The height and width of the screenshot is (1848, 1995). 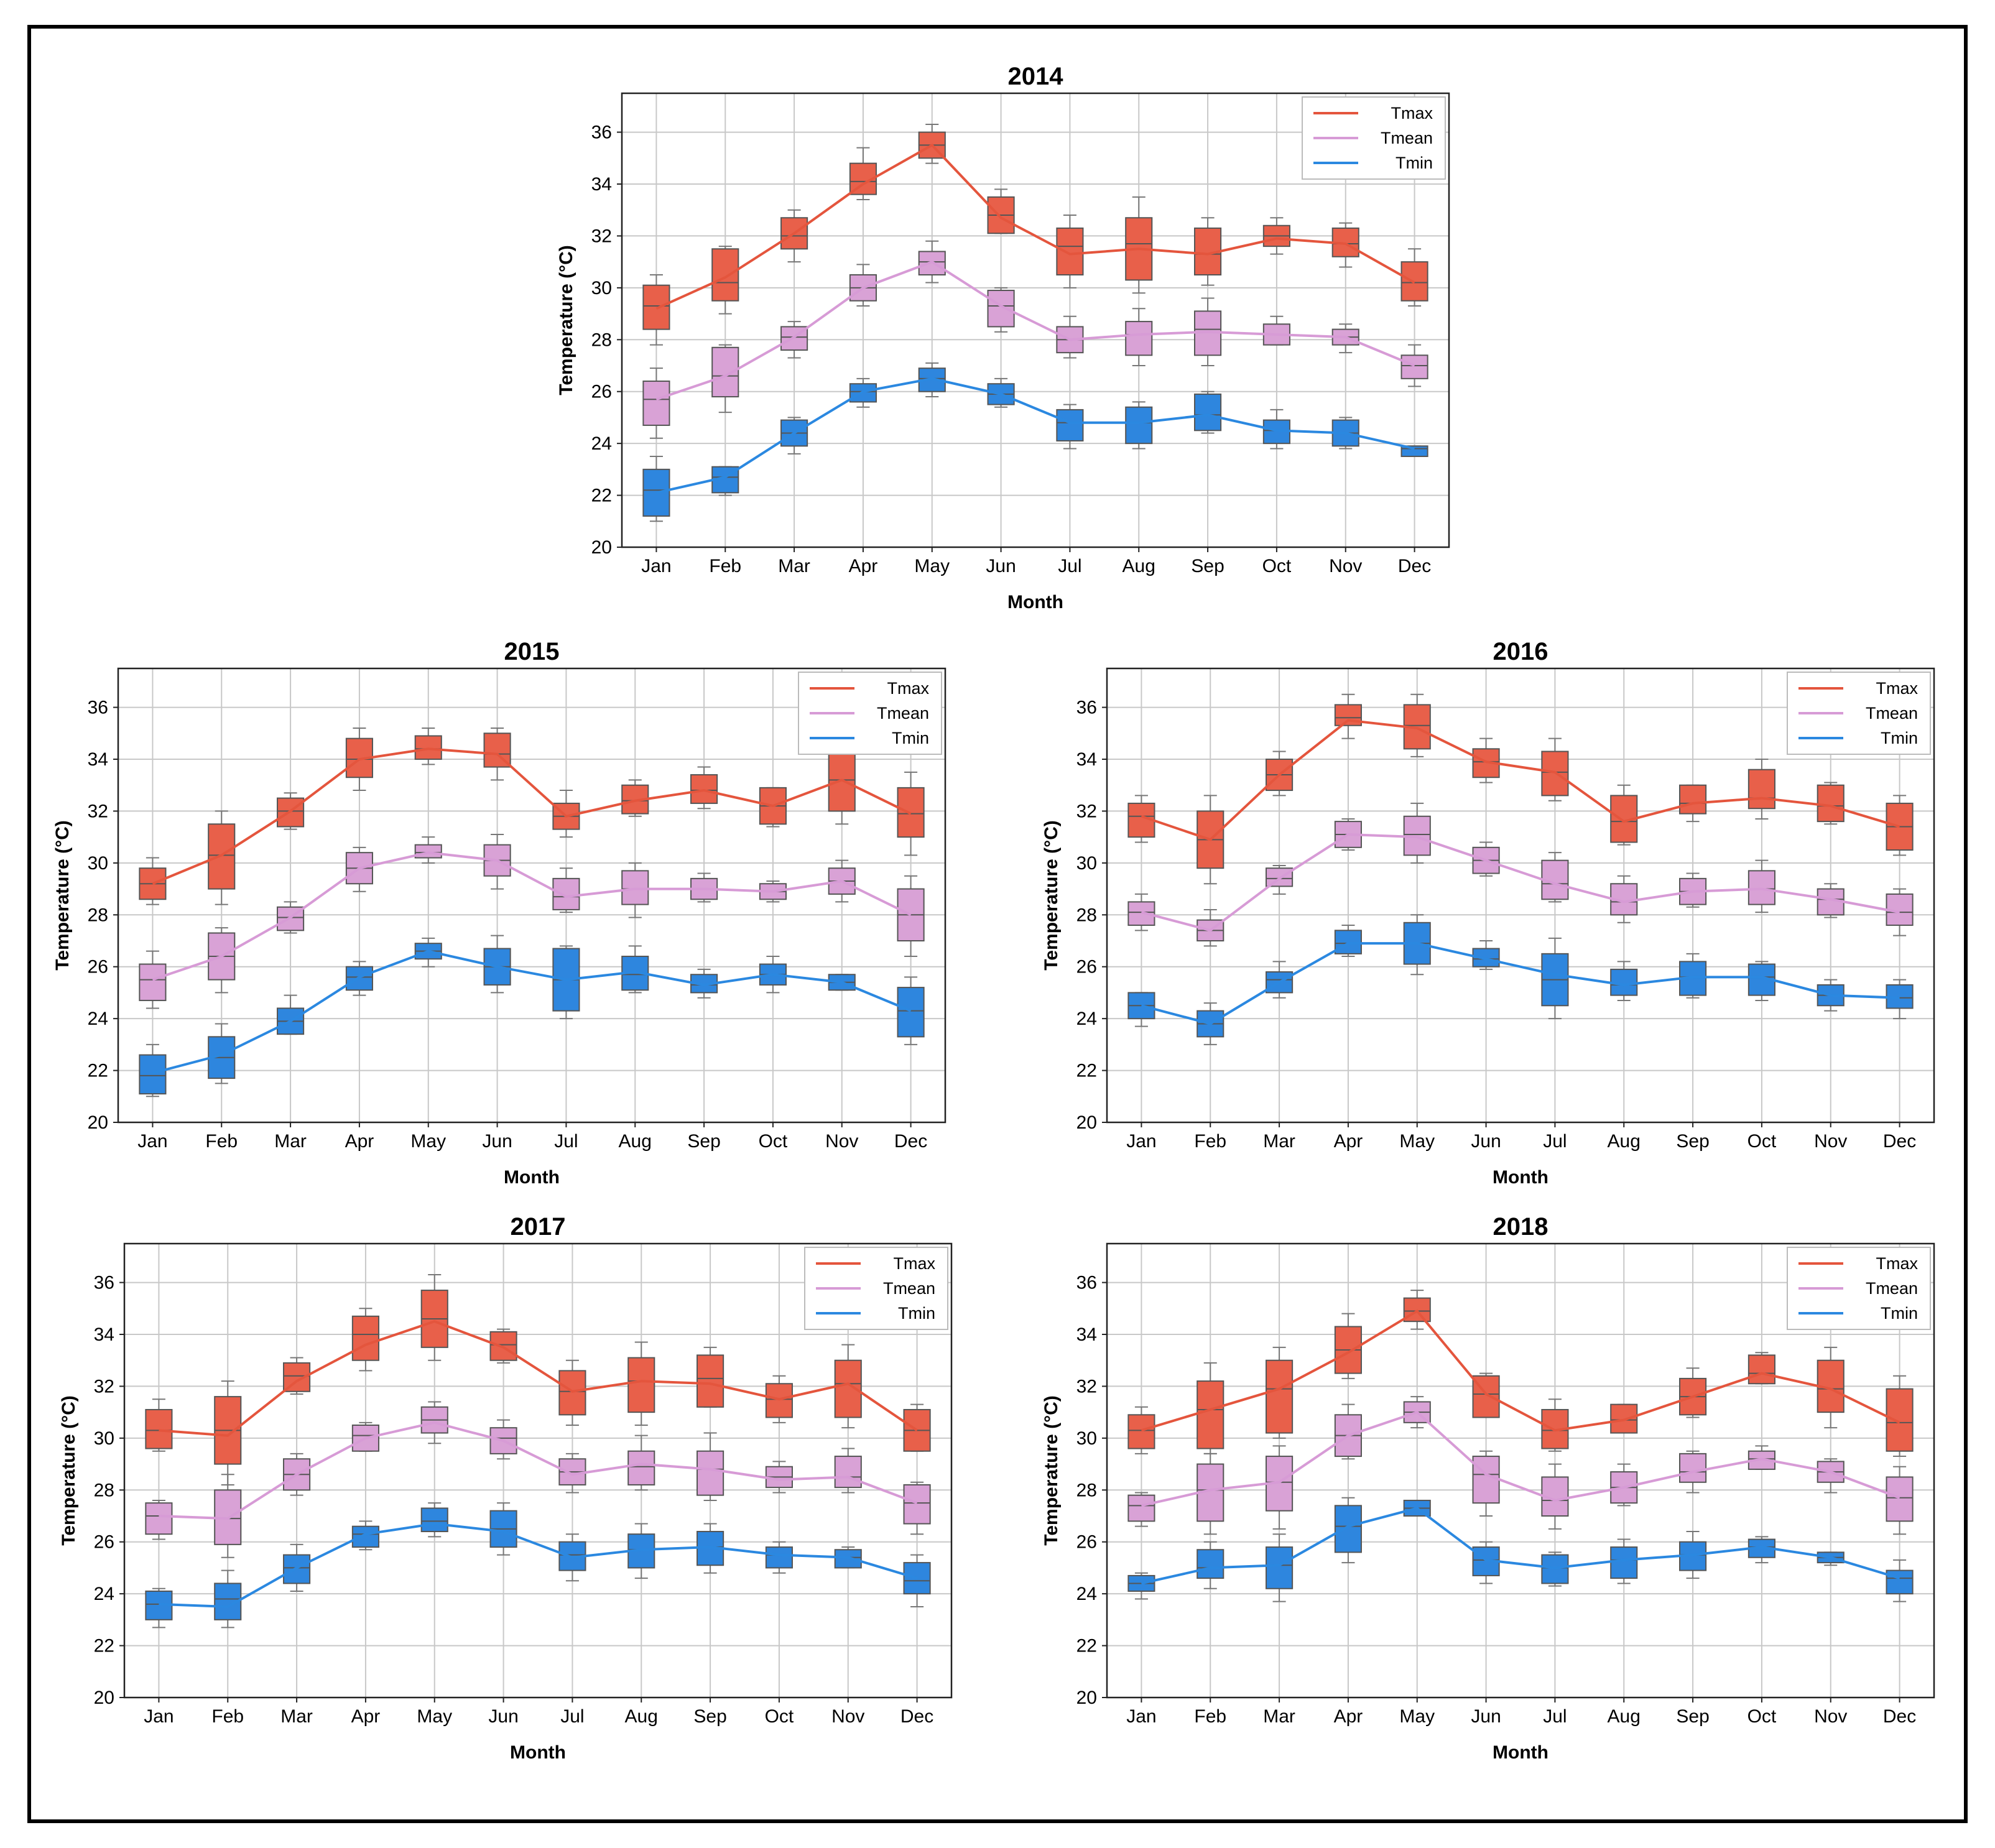 I want to click on mean-line-tmax, so click(x=538, y=1378).